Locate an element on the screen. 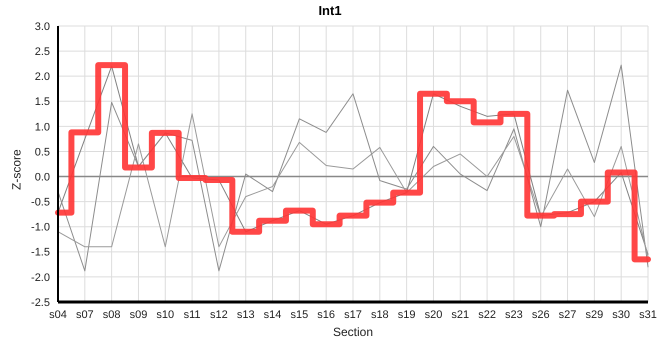  y-tick-label: 2.5 is located at coordinates (42, 52).